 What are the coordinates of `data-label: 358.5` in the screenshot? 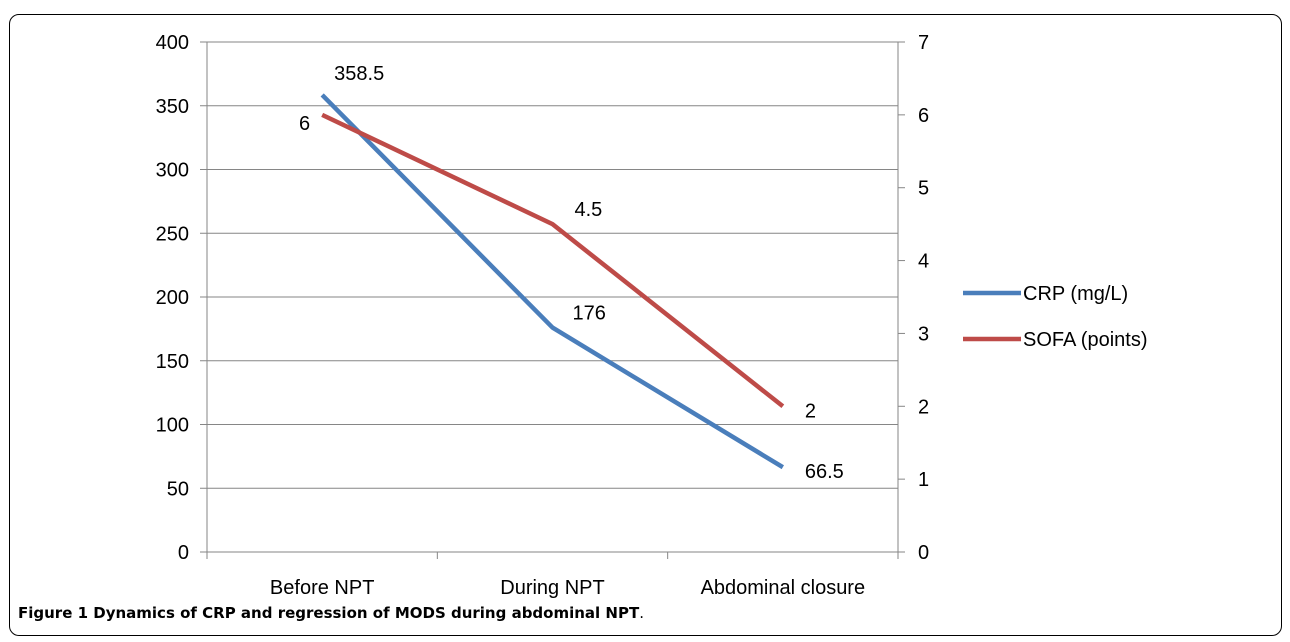 It's located at (359, 74).